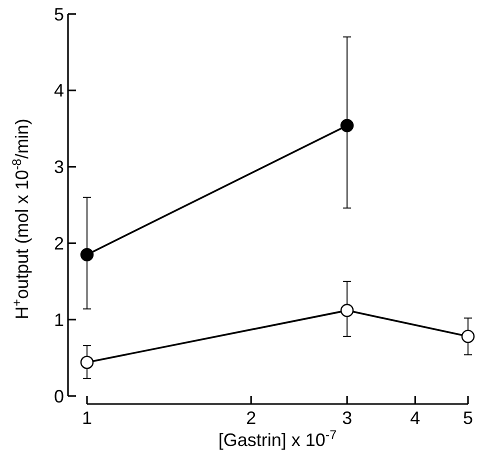 This screenshot has height=457, width=481. I want to click on y-tick-label: 3, so click(59, 167).